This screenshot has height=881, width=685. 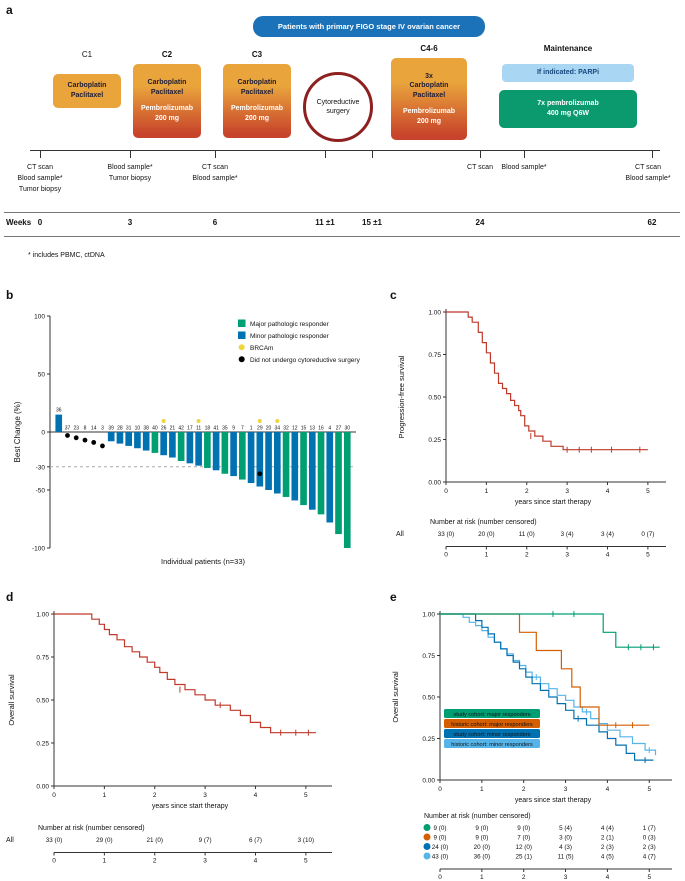 I want to click on risk-value: 4 (4), so click(x=607, y=828).